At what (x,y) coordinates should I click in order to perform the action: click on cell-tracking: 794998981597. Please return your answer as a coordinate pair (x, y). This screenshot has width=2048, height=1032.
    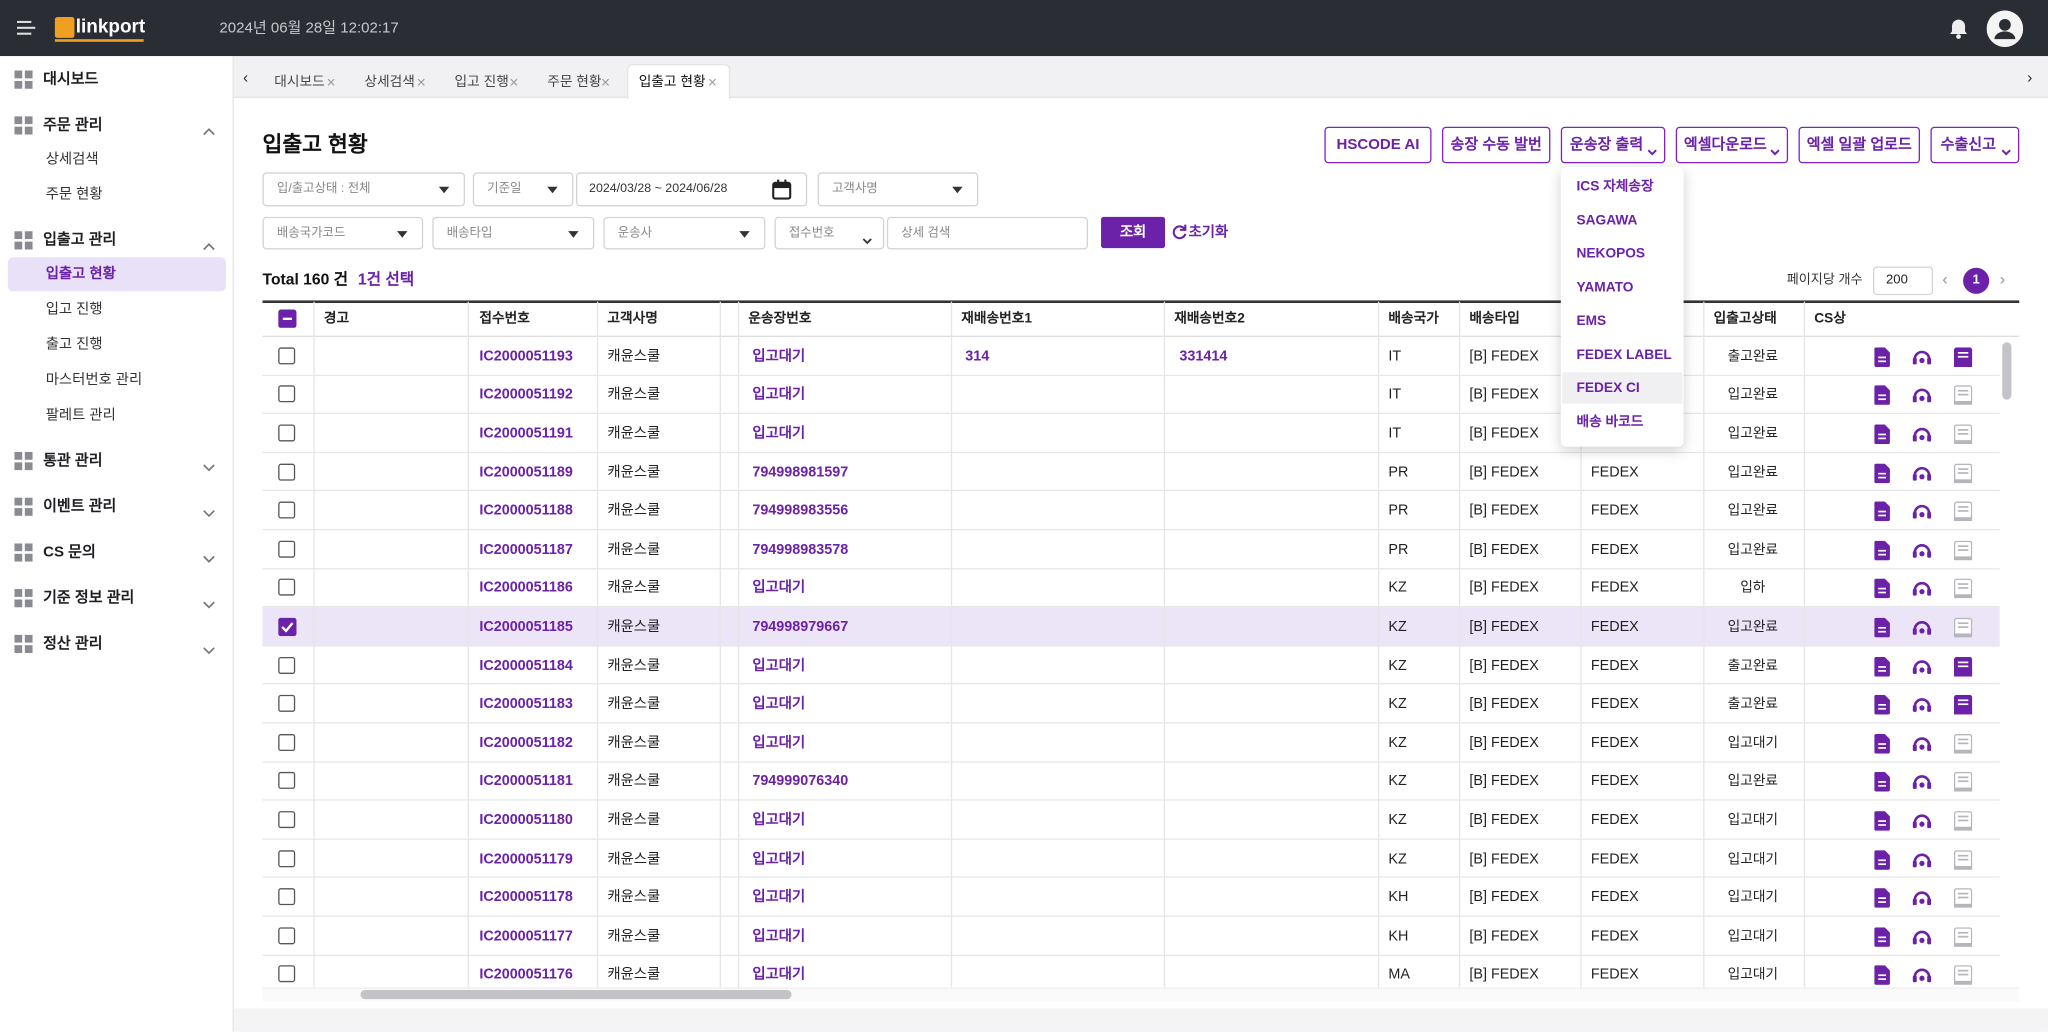
    Looking at the image, I should click on (800, 472).